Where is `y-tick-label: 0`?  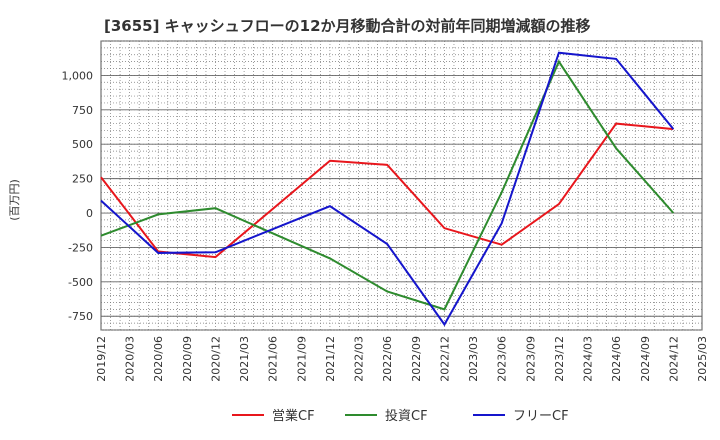
y-tick-label: 0 is located at coordinates (89, 213).